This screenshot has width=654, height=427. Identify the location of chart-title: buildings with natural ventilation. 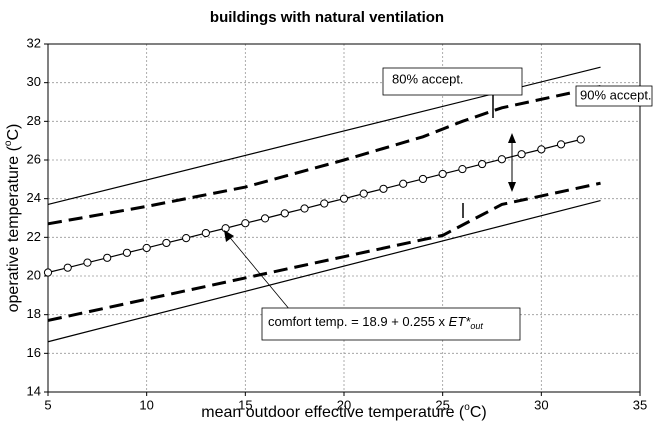
(327, 17).